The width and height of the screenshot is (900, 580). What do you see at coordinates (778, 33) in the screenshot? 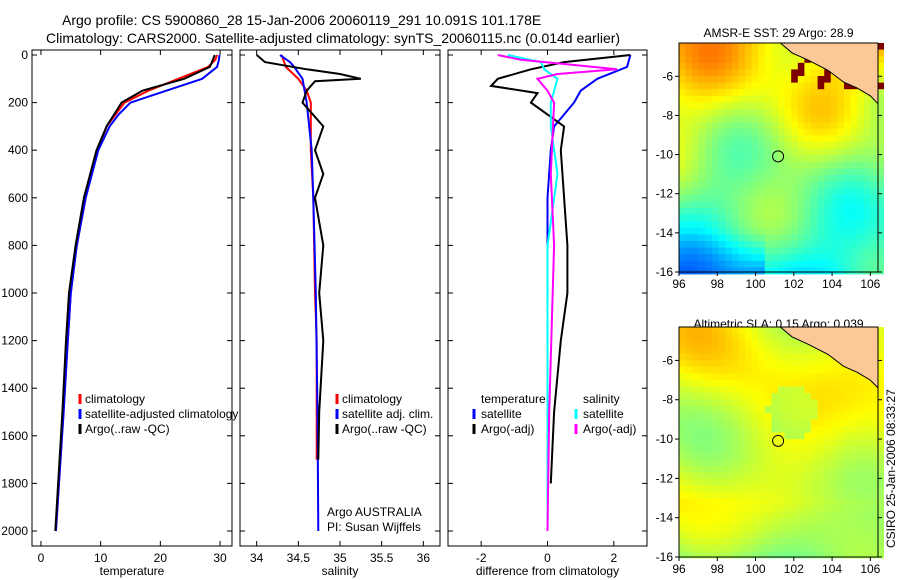
I see `map-title: AMSR-E SST: 29 Argo: 28.9` at bounding box center [778, 33].